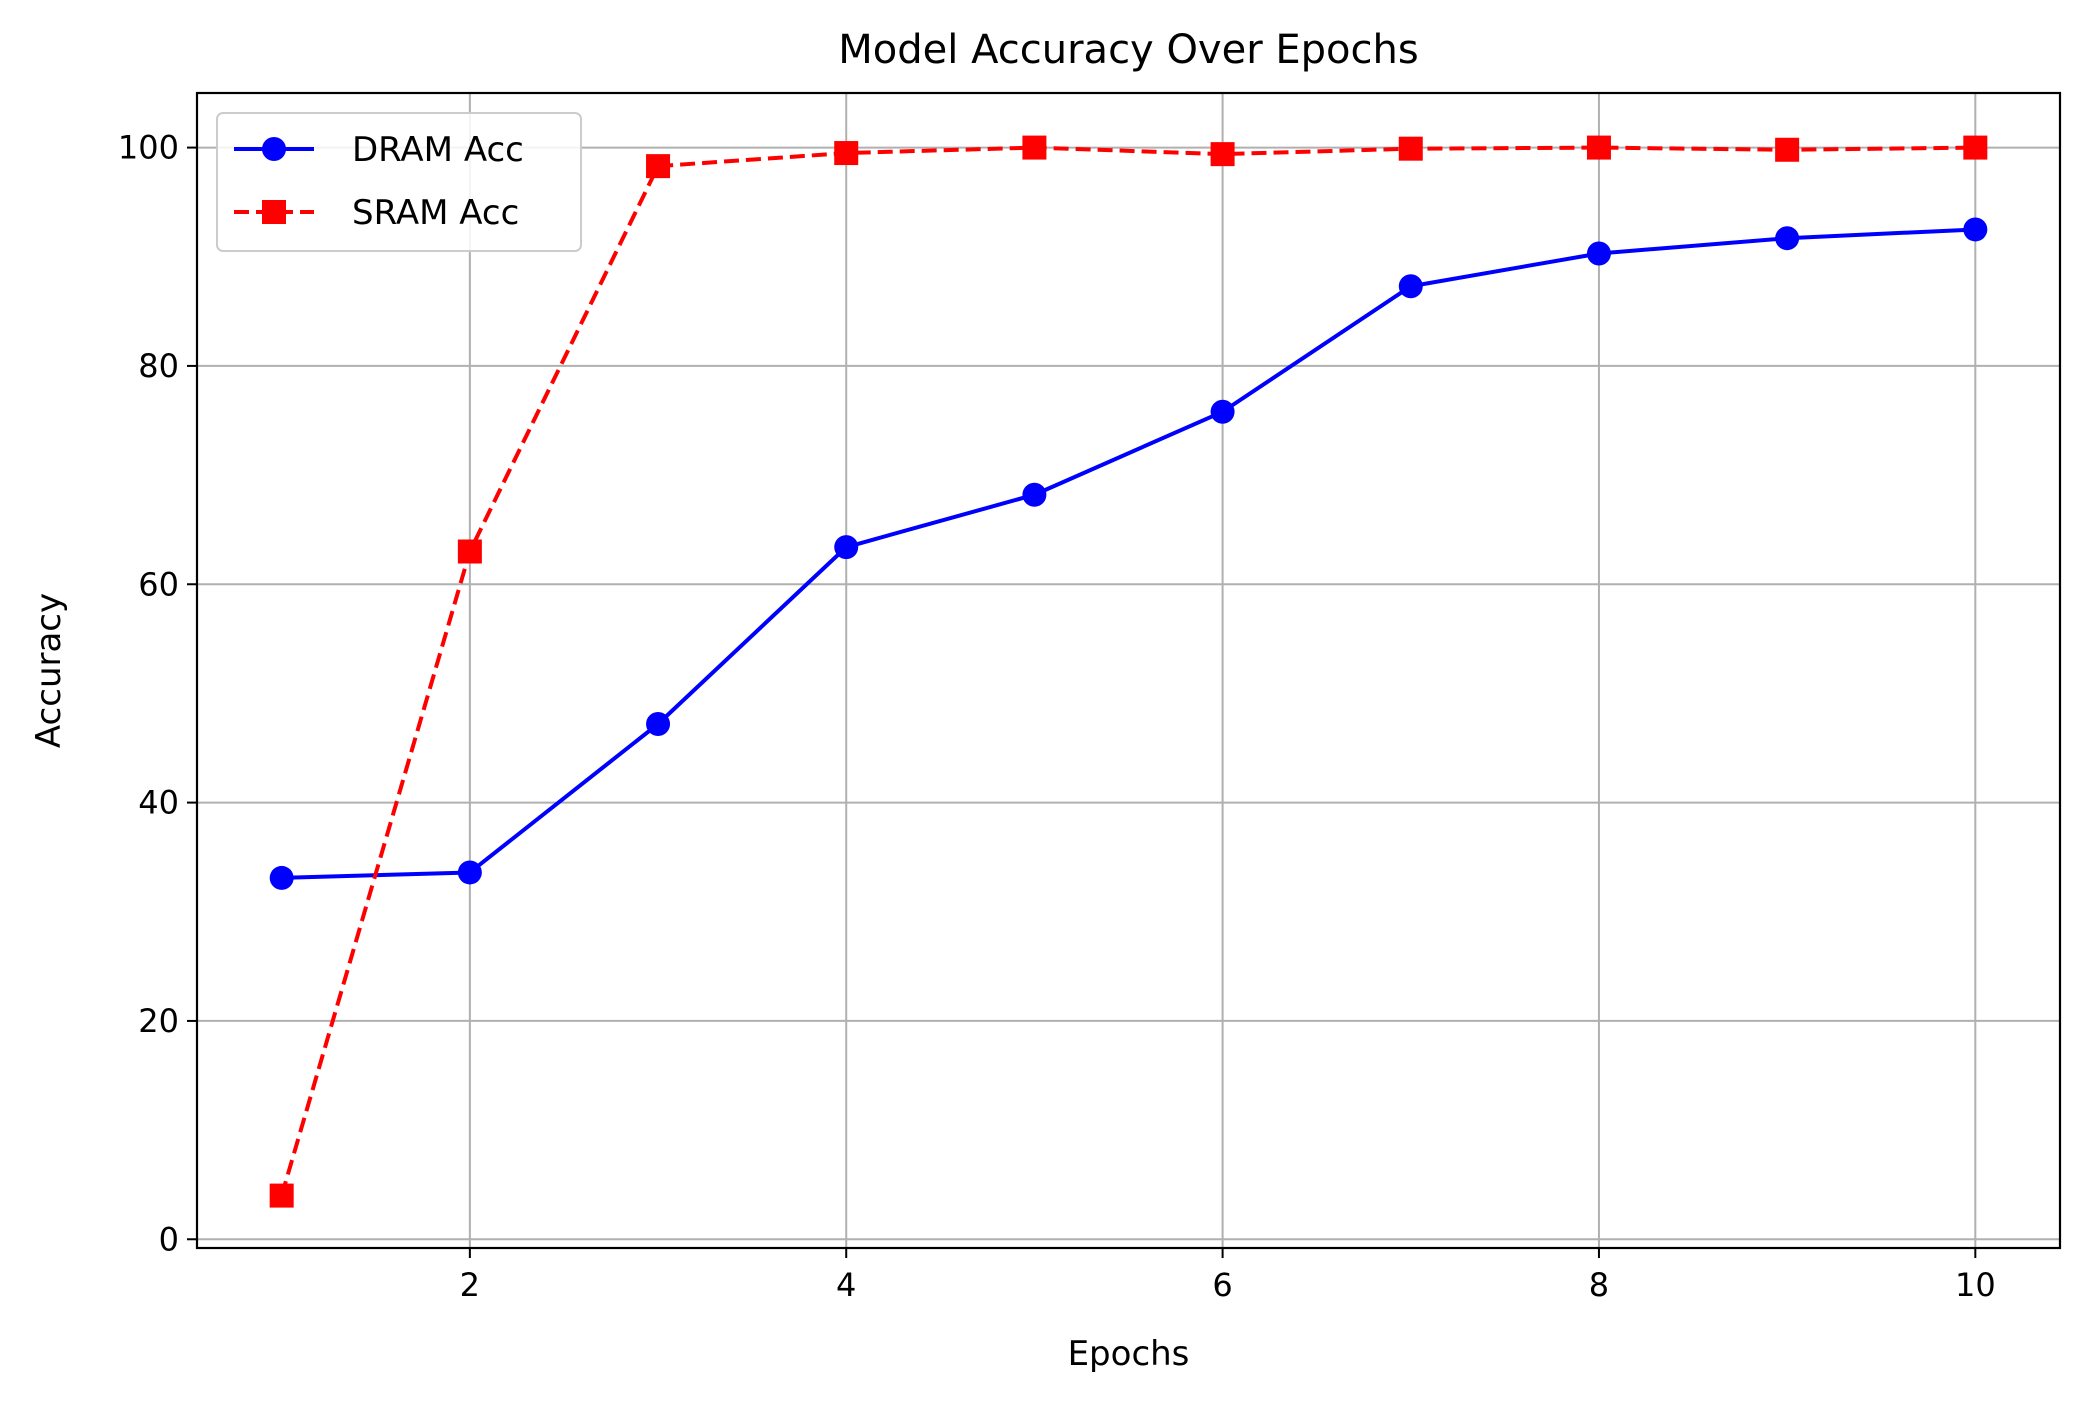 This screenshot has width=2087, height=1411. I want to click on y-tick-label: 80, so click(158, 366).